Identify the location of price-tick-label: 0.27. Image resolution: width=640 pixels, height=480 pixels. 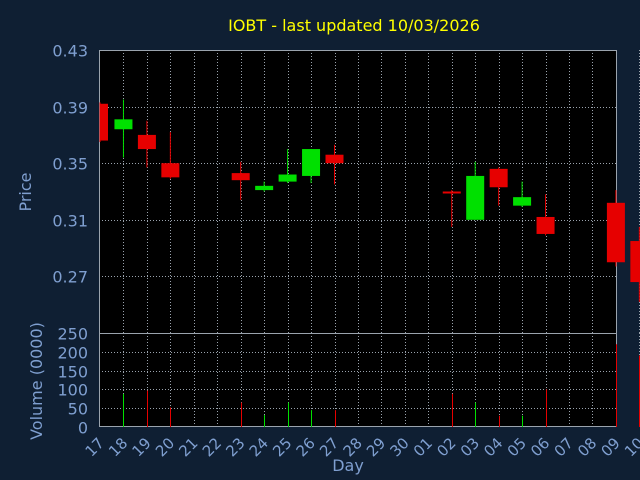
(70, 277).